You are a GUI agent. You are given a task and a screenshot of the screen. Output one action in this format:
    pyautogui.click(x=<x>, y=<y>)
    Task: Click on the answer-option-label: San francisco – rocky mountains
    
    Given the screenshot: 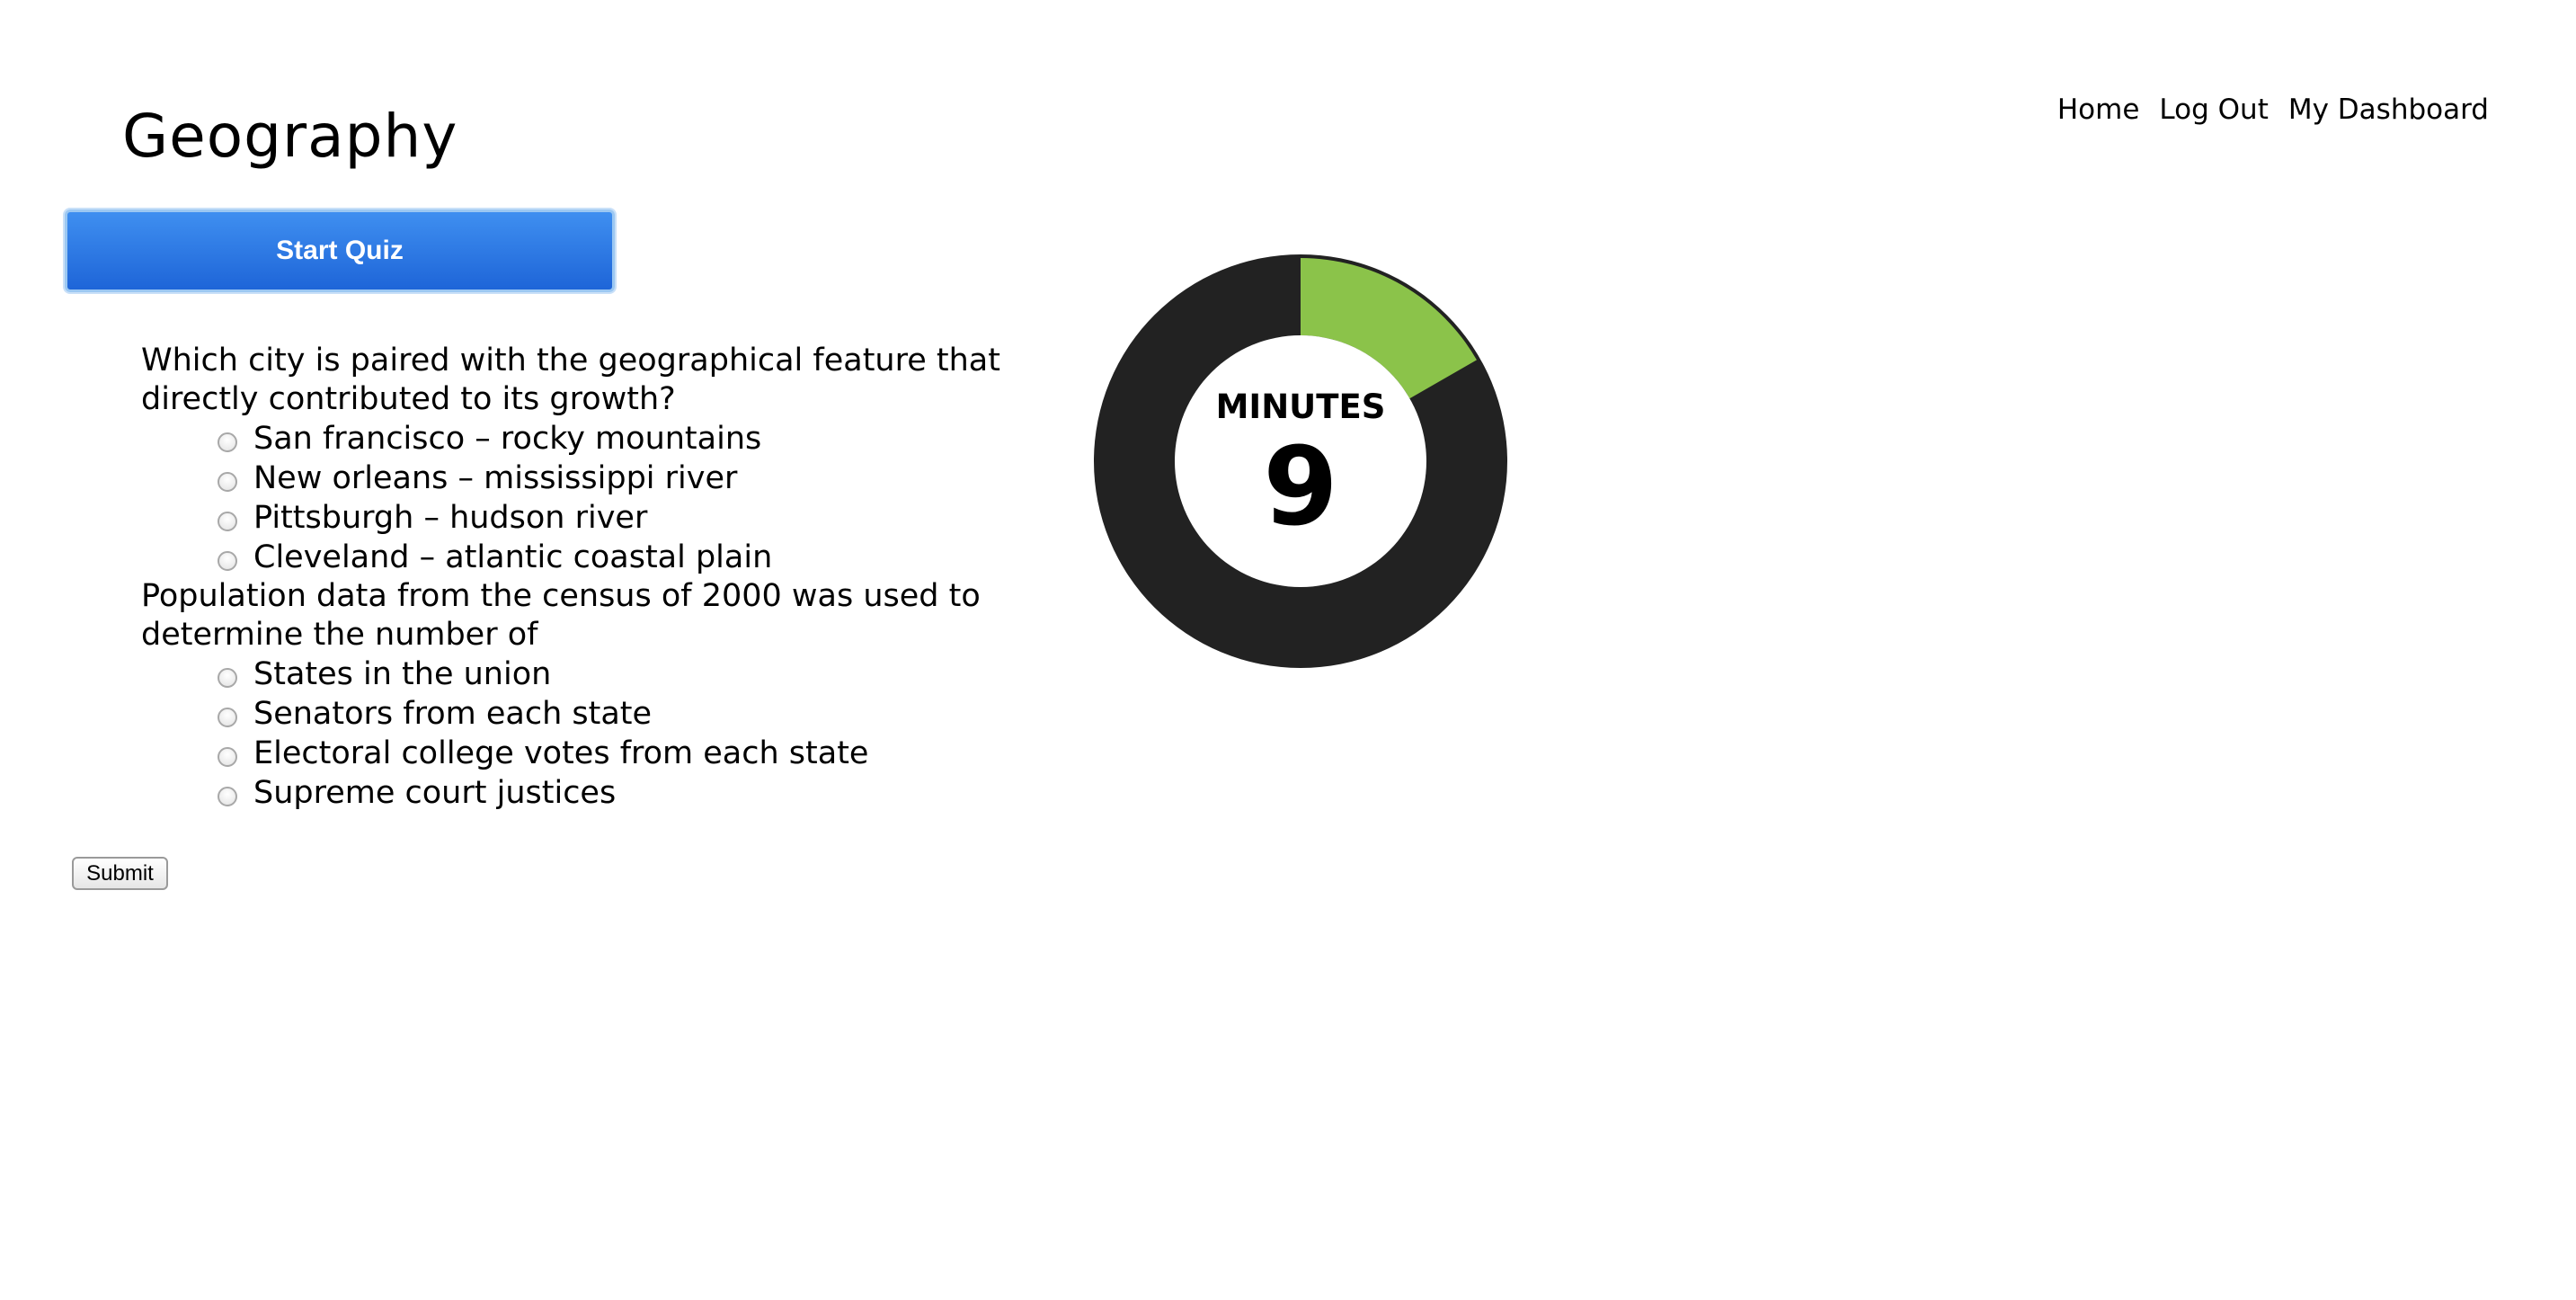 What is the action you would take?
    pyautogui.click(x=507, y=438)
    